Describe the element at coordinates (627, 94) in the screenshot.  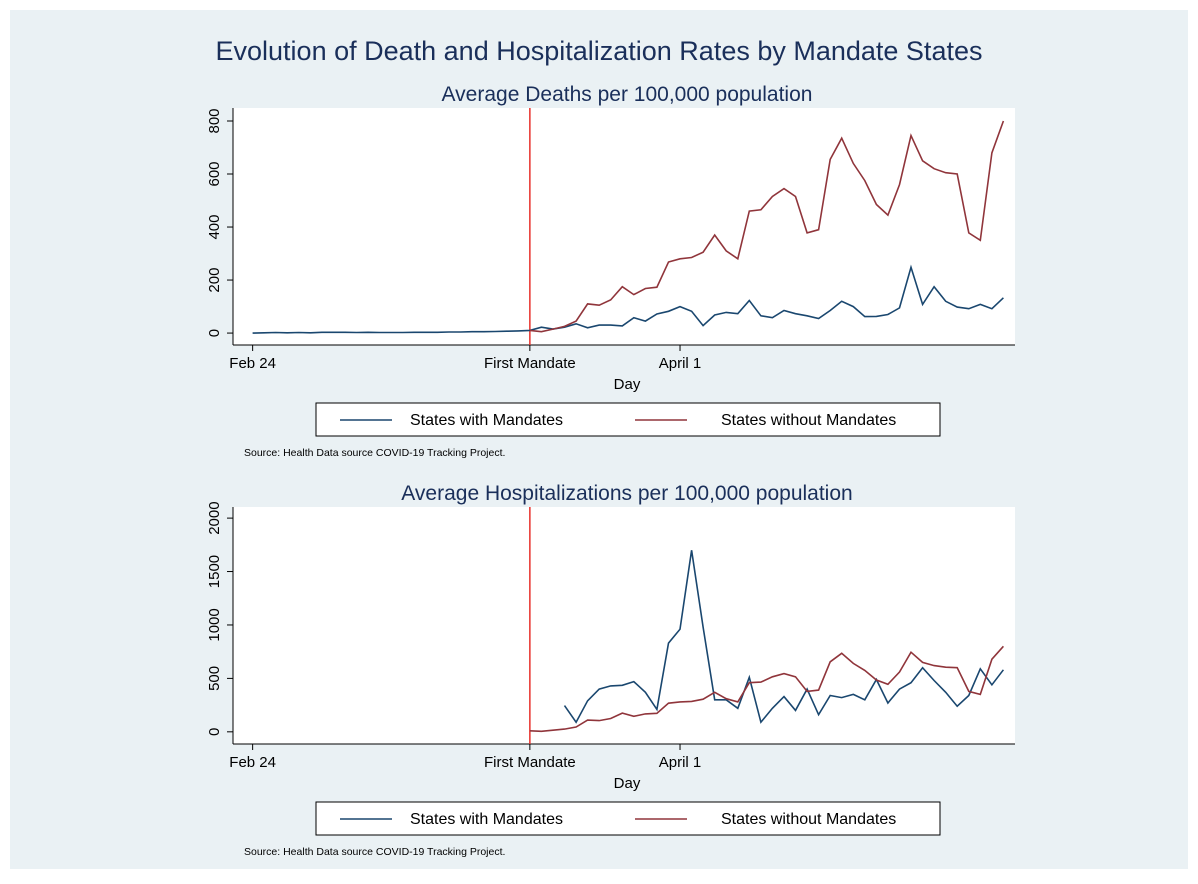
I see `chart-title: Average Deaths per 100,000 population` at that location.